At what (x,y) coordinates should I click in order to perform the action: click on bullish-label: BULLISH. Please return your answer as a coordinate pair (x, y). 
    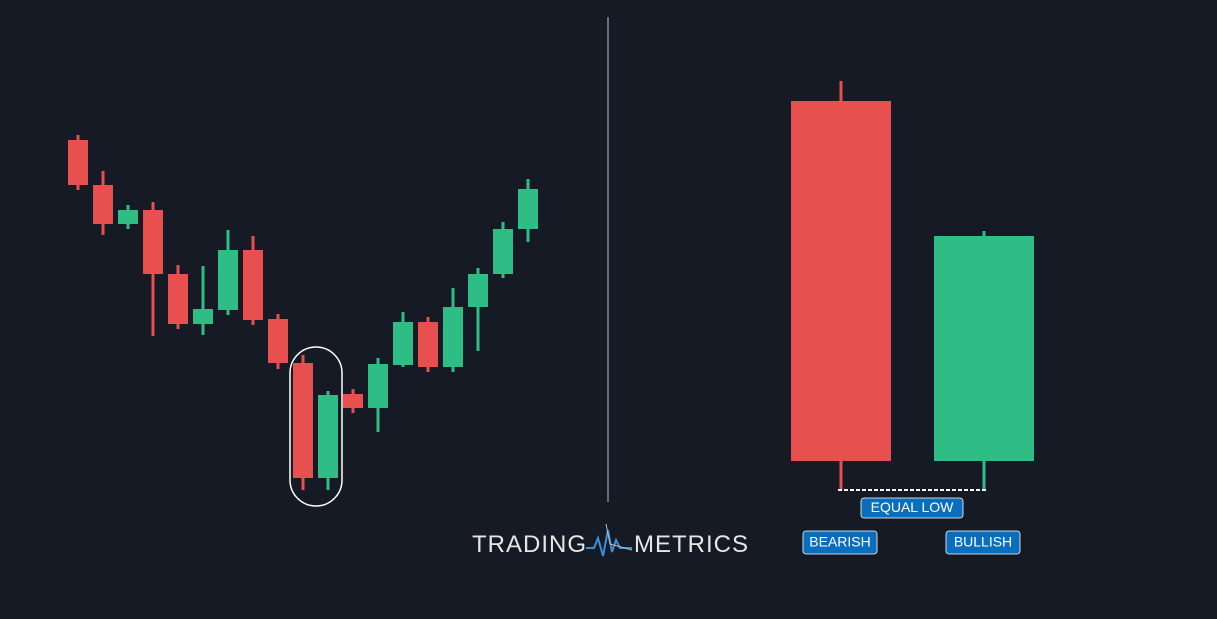
    Looking at the image, I should click on (983, 542).